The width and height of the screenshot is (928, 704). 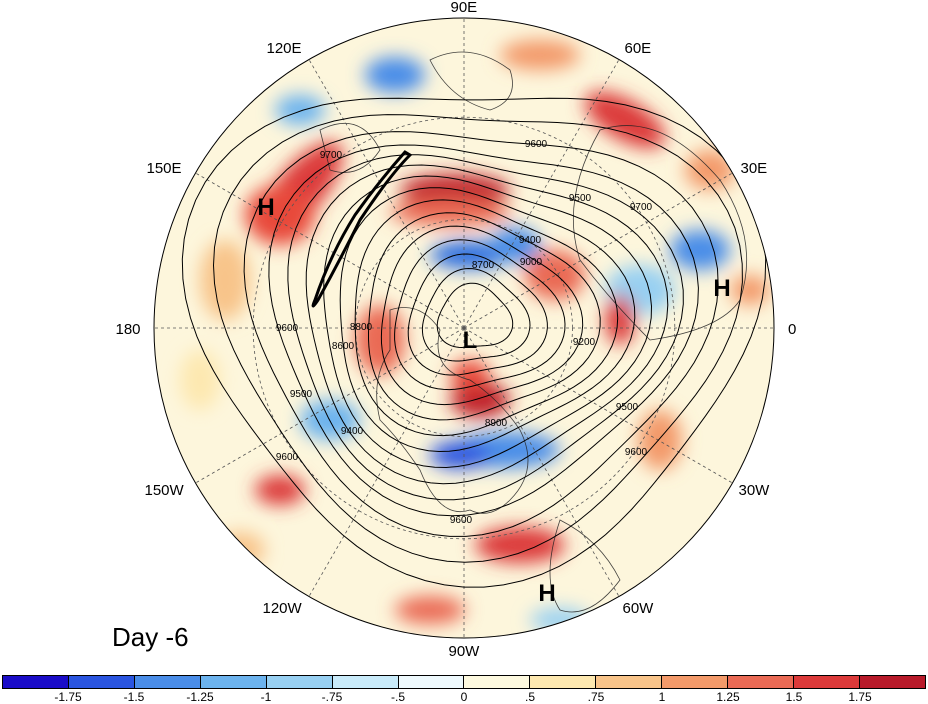 I want to click on contour-label: 8700, so click(x=483, y=265).